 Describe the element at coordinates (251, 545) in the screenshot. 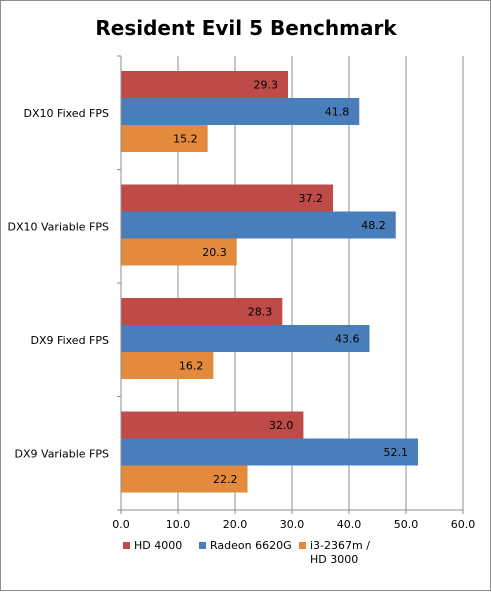

I see `legend-label-radeon-6620g: Radeon 6620G` at that location.